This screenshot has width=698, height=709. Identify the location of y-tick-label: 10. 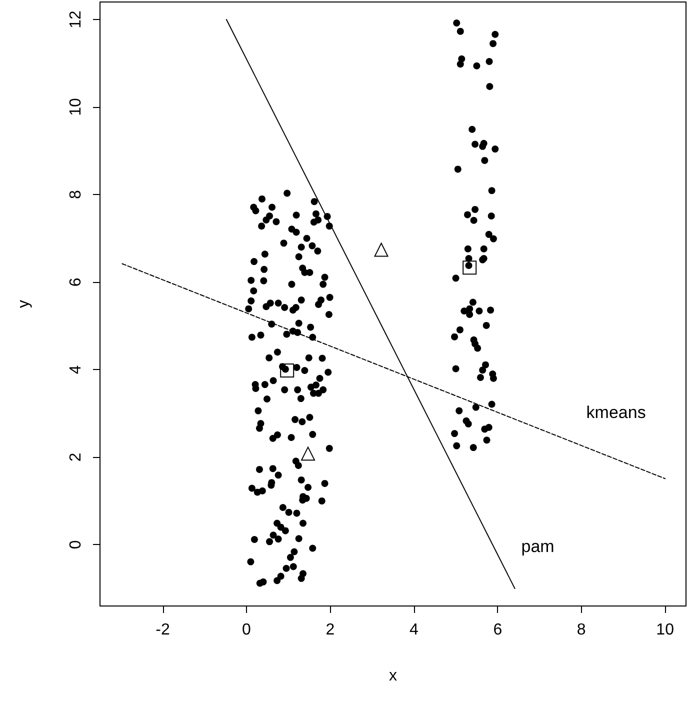
(76, 107).